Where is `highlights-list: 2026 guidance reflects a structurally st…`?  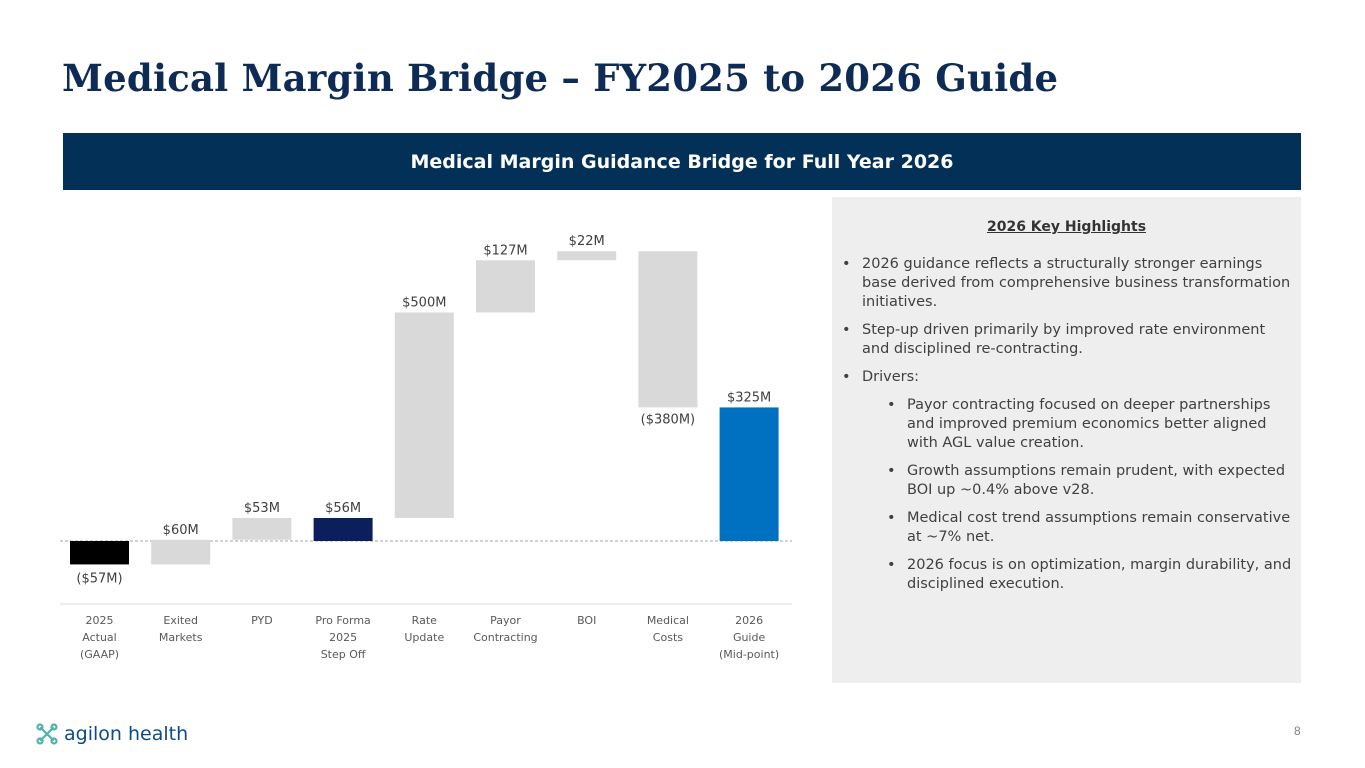 highlights-list: 2026 guidance reflects a structurally st… is located at coordinates (1067, 429).